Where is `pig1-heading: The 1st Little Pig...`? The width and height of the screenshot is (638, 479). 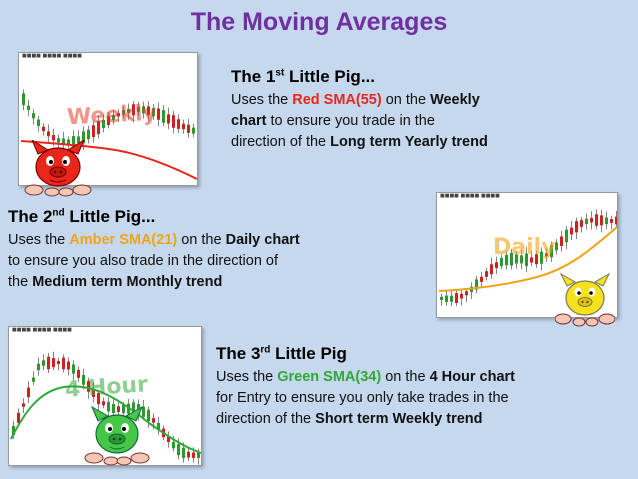
pig1-heading: The 1st Little Pig... is located at coordinates (303, 76).